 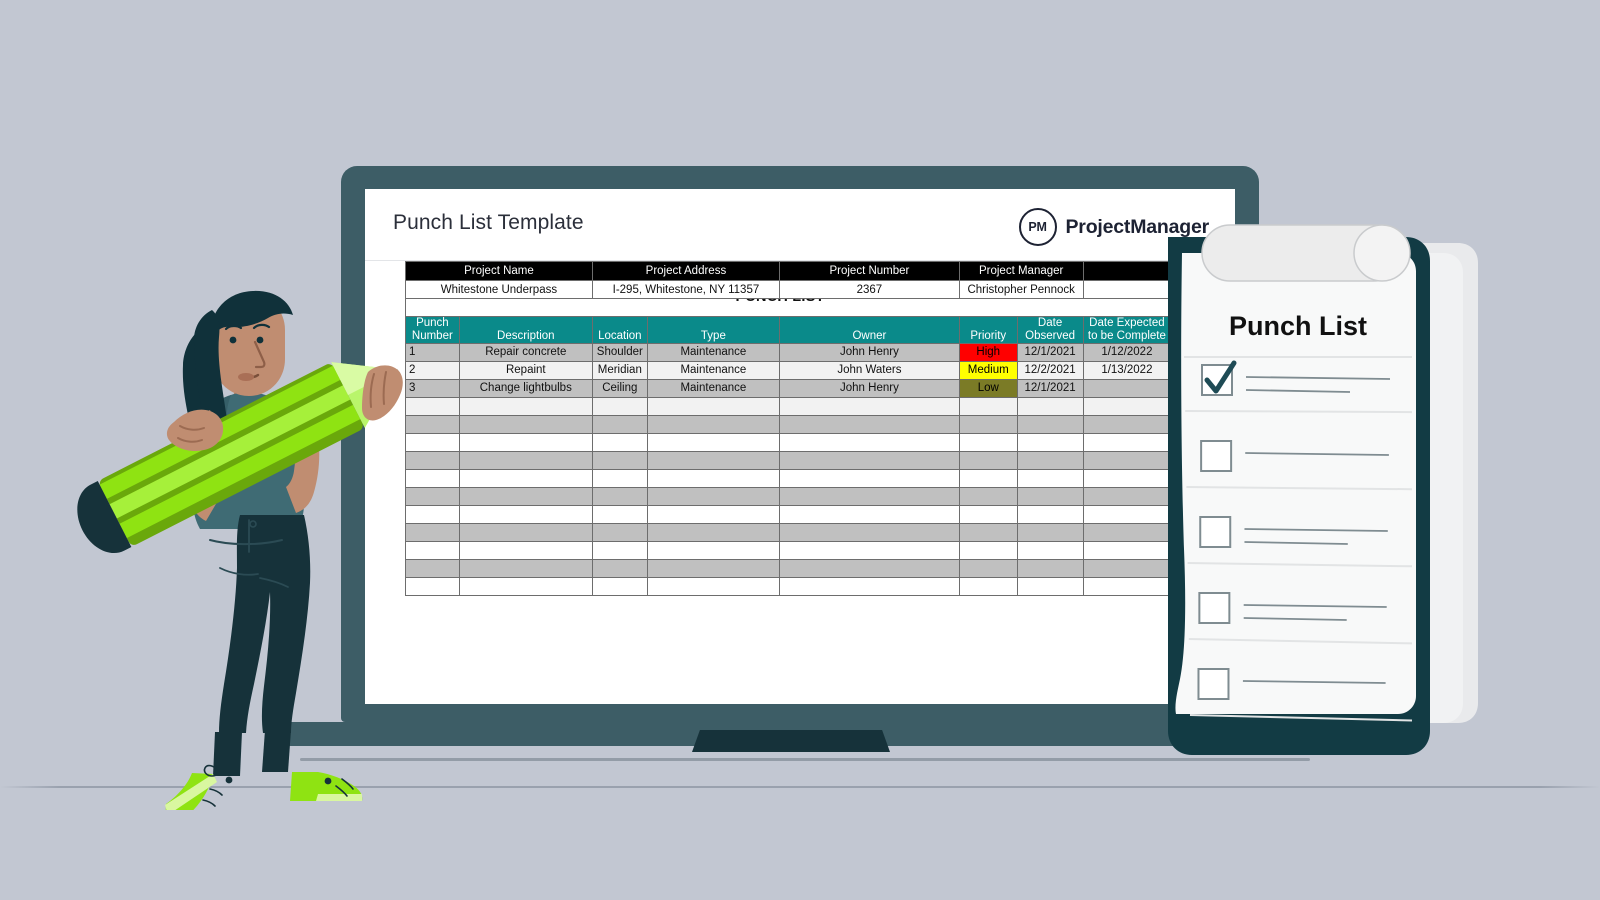 I want to click on cell-description: Repair concrete, so click(x=525, y=352).